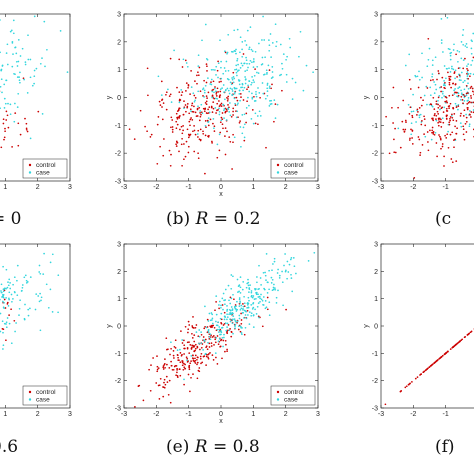 This screenshot has height=474, width=474. What do you see at coordinates (376, 299) in the screenshot?
I see `y-tick-label: 1` at bounding box center [376, 299].